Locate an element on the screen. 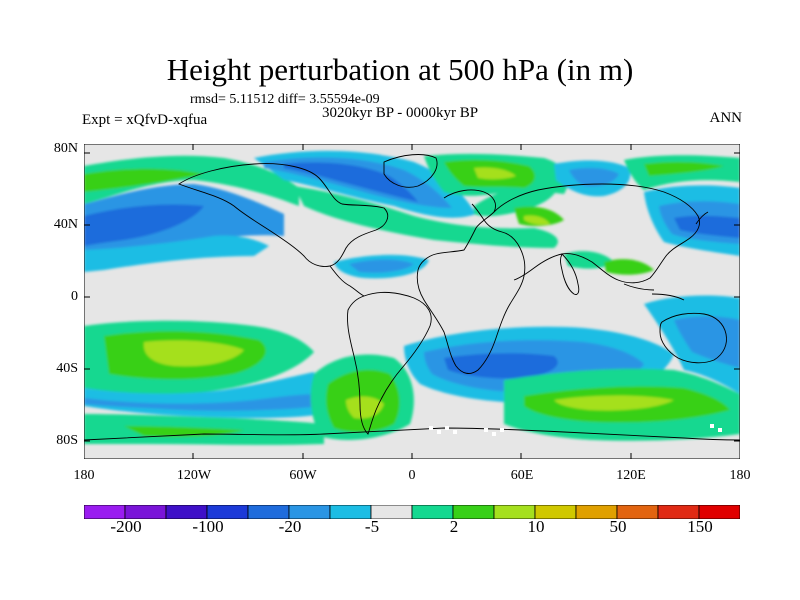 This screenshot has height=600, width=800. period-label: 3020kyr BP - 0000kyr BP is located at coordinates (400, 113).